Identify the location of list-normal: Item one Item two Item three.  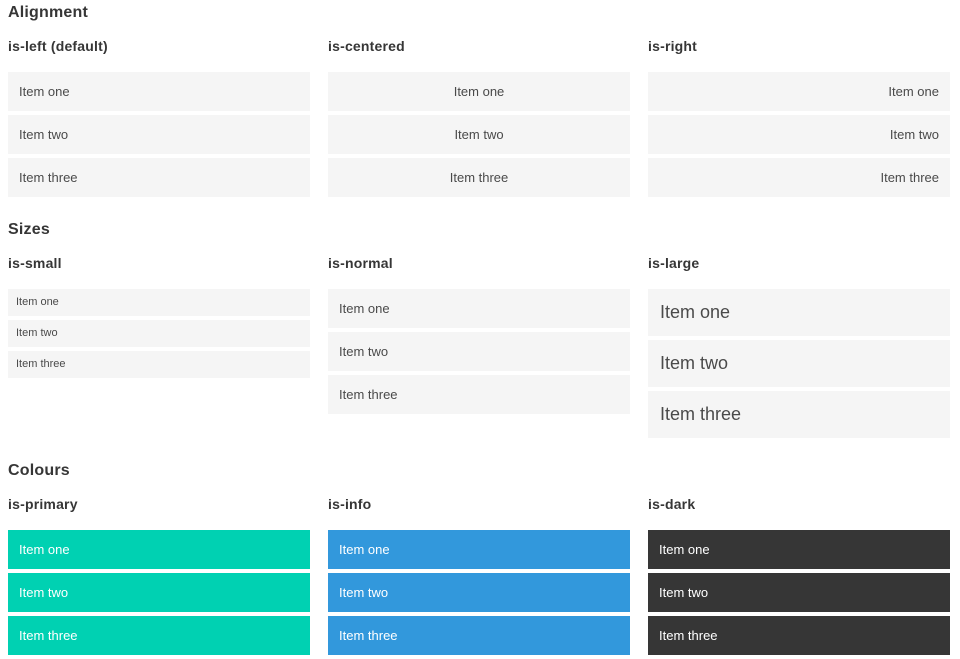
(479, 351).